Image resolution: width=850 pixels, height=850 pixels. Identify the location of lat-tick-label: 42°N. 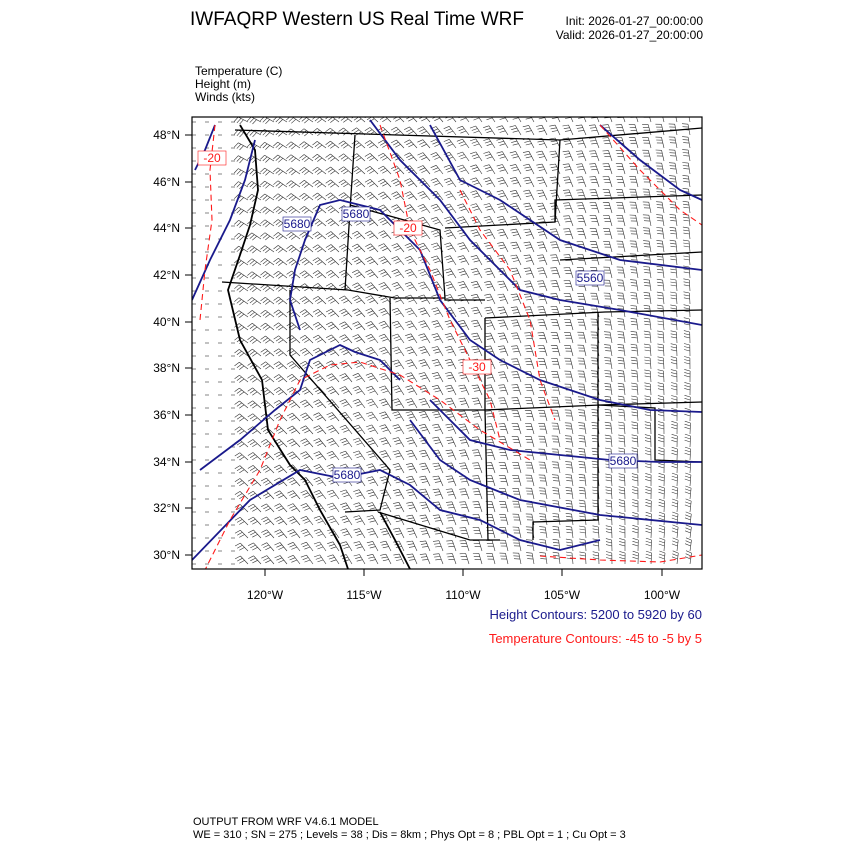
(166, 275).